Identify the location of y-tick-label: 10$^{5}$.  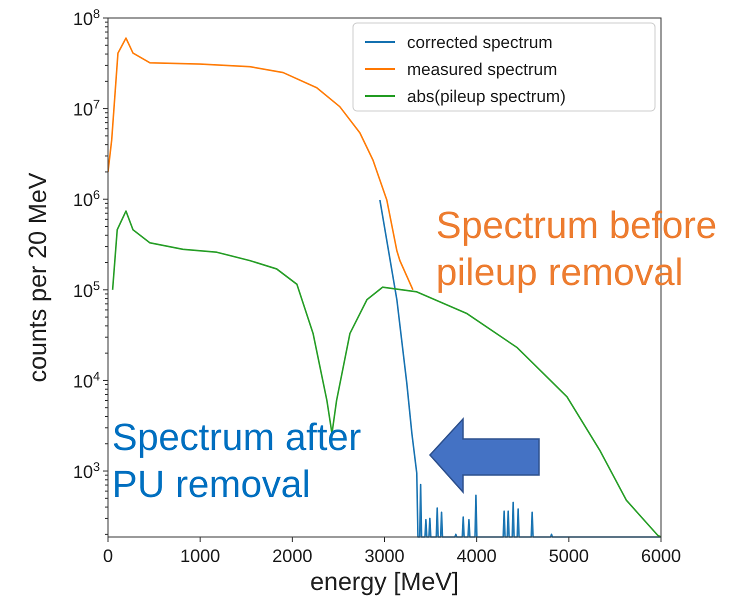
(86, 289).